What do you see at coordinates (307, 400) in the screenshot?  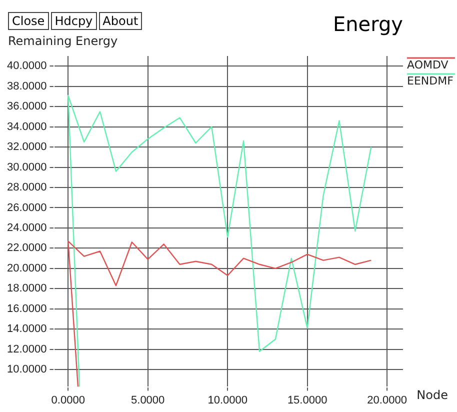 I see `x-tick-label: 15.0000` at bounding box center [307, 400].